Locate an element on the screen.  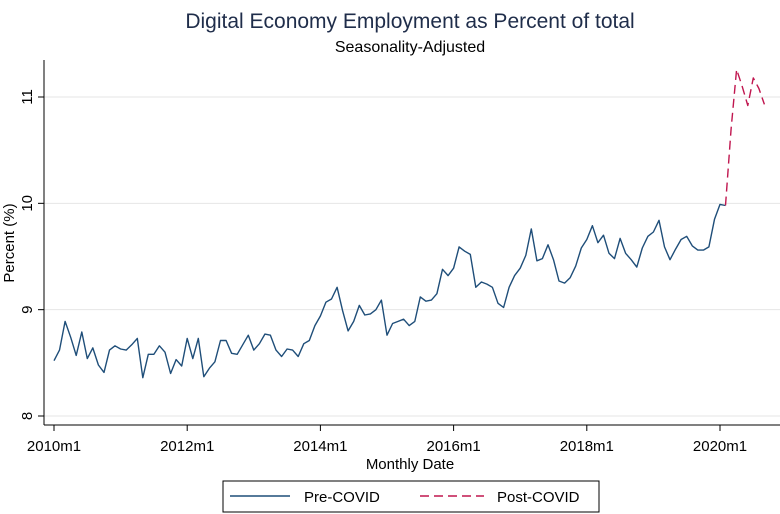
y-tick-label-11: 11 is located at coordinates (27, 97).